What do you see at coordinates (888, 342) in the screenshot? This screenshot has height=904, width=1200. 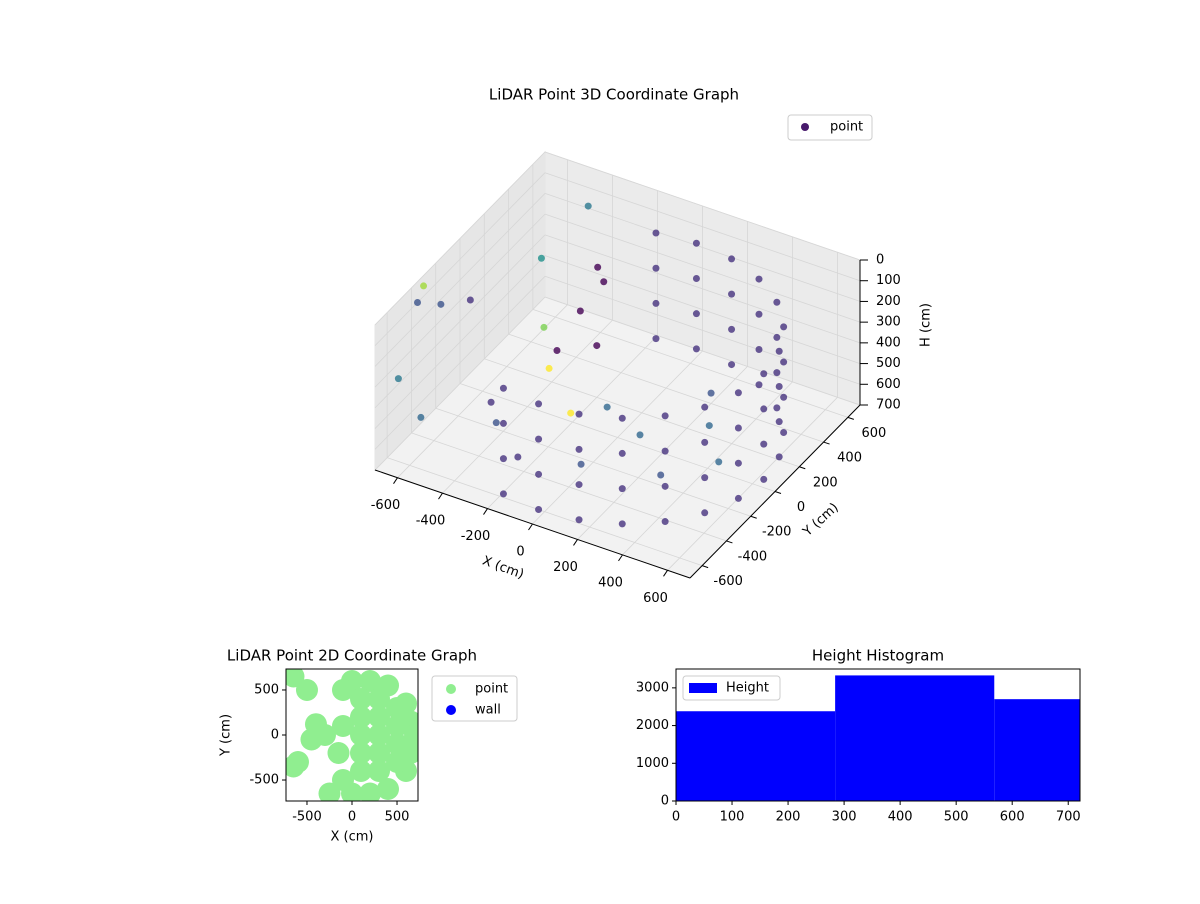 I see `z-tick-label: 400` at bounding box center [888, 342].